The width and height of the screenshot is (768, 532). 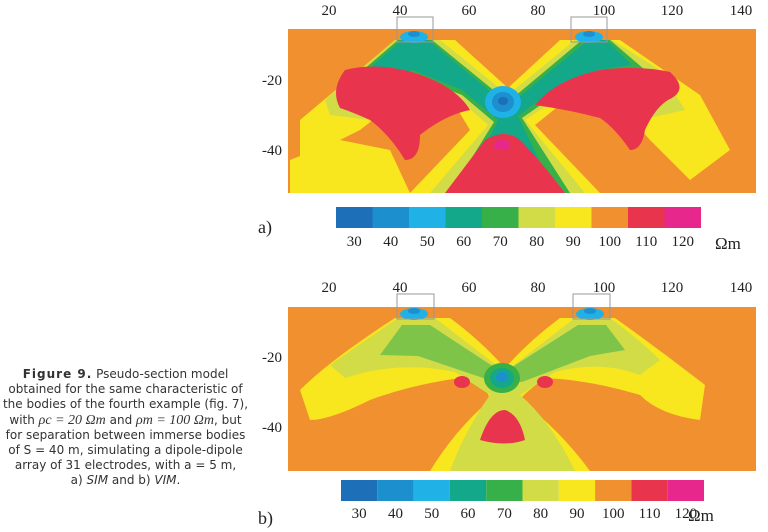 I want to click on rho-c: ρc = 20 Ωm, so click(x=72, y=420).